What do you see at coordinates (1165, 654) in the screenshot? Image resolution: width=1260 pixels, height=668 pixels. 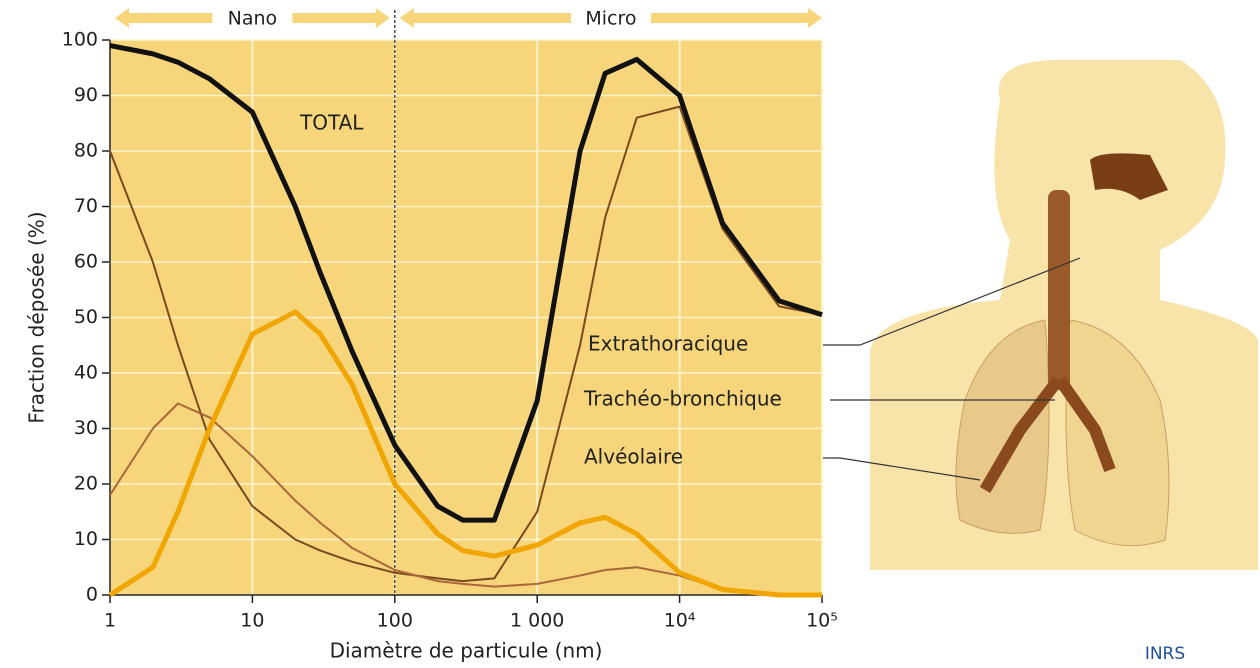 I see `source: INRS` at bounding box center [1165, 654].